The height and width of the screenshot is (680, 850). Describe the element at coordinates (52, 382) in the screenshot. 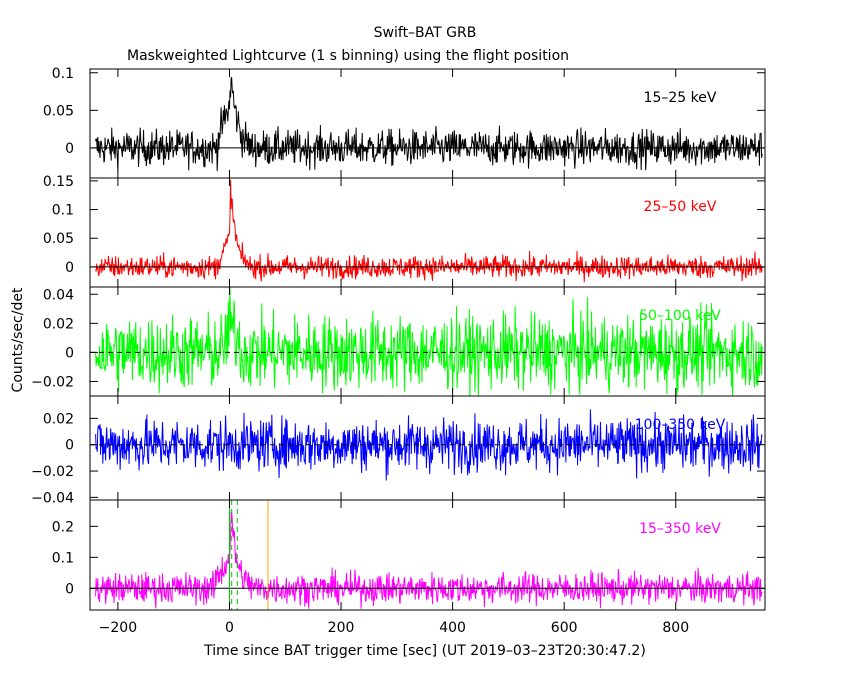

I see `y-tick-label-2-0: −0.02` at that location.